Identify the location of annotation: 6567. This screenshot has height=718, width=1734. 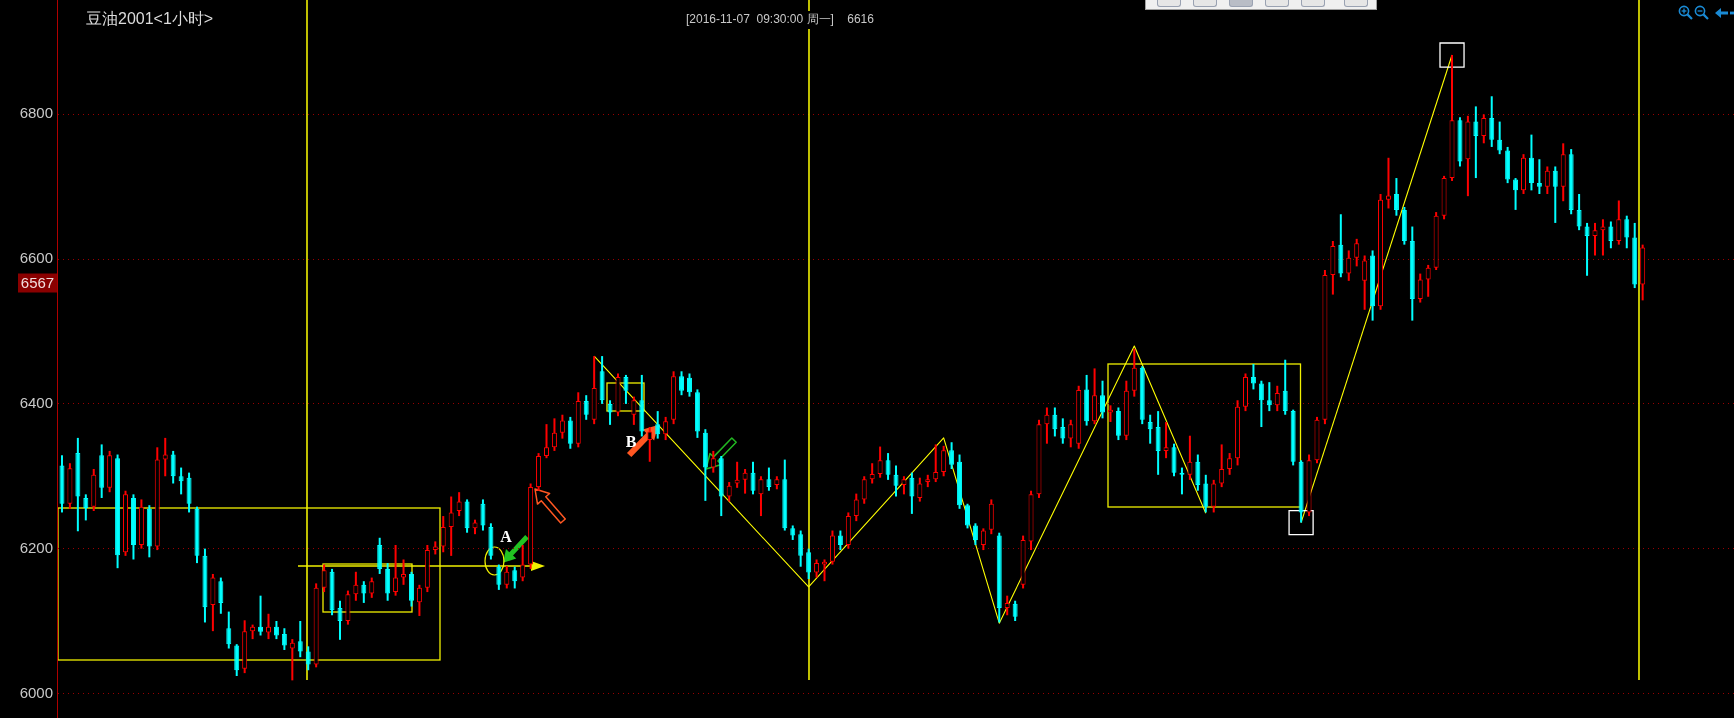
(37, 282).